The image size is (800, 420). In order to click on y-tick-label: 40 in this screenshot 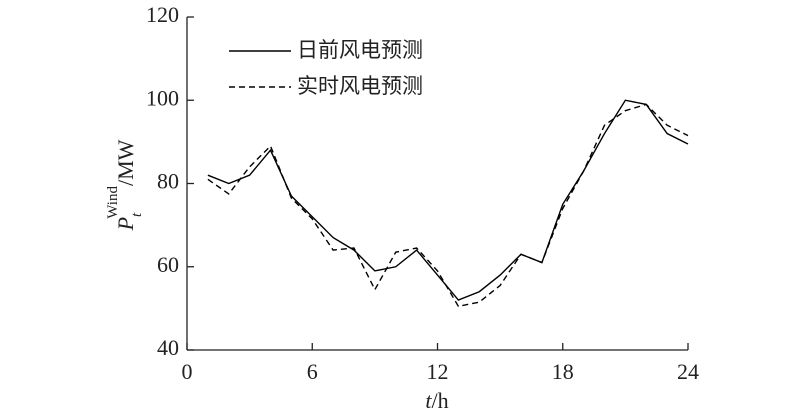, I will do `click(168, 347)`.